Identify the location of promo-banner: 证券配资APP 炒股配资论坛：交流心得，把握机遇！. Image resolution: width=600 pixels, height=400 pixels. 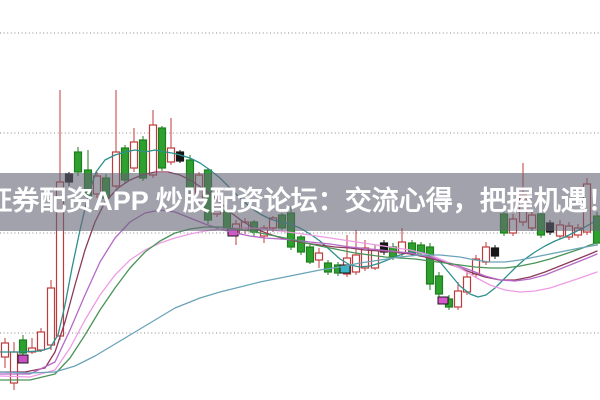
(300, 202).